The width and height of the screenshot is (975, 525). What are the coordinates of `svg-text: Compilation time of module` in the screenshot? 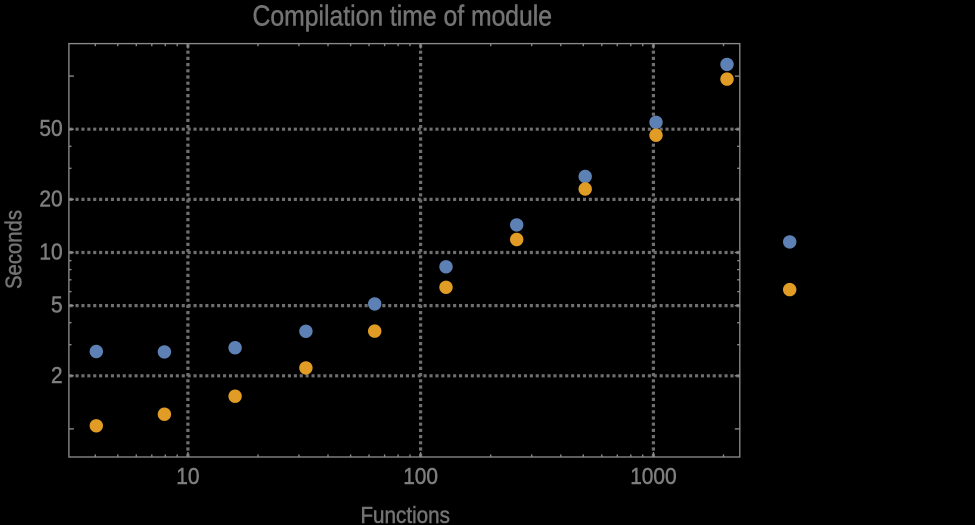 It's located at (403, 17).